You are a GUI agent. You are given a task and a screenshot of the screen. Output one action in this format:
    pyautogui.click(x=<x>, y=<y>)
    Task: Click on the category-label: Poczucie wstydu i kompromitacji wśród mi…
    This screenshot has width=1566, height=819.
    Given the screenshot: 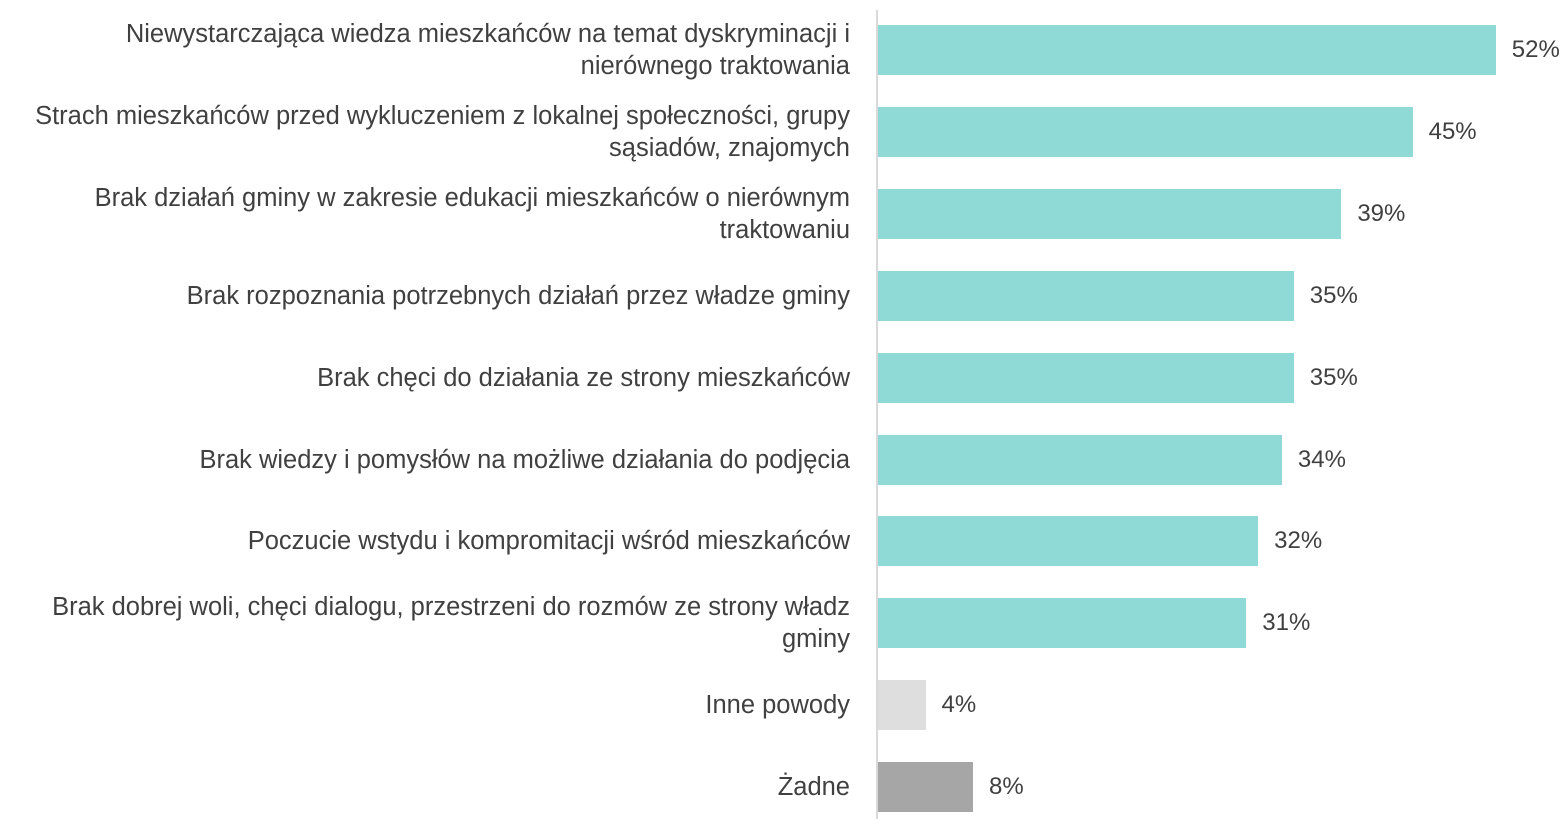 What is the action you would take?
    pyautogui.click(x=548, y=541)
    